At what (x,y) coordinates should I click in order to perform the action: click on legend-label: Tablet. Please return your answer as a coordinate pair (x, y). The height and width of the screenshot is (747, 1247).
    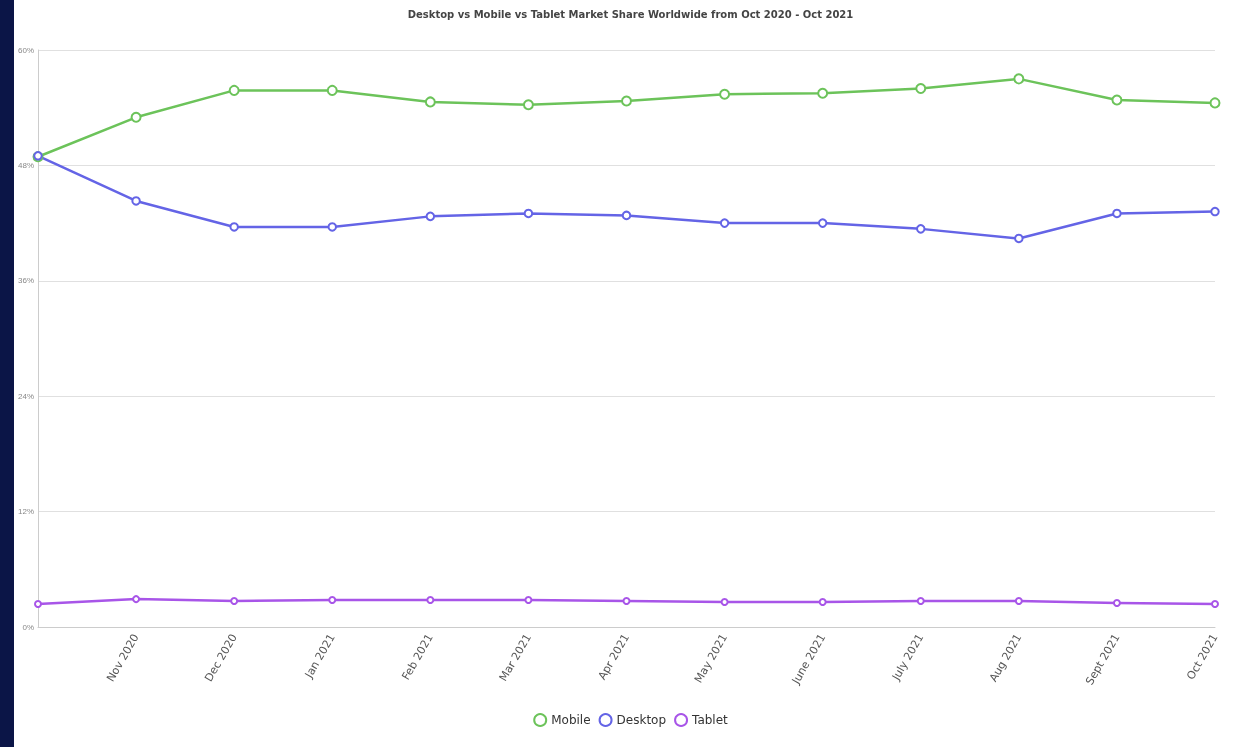
    Looking at the image, I should click on (710, 720).